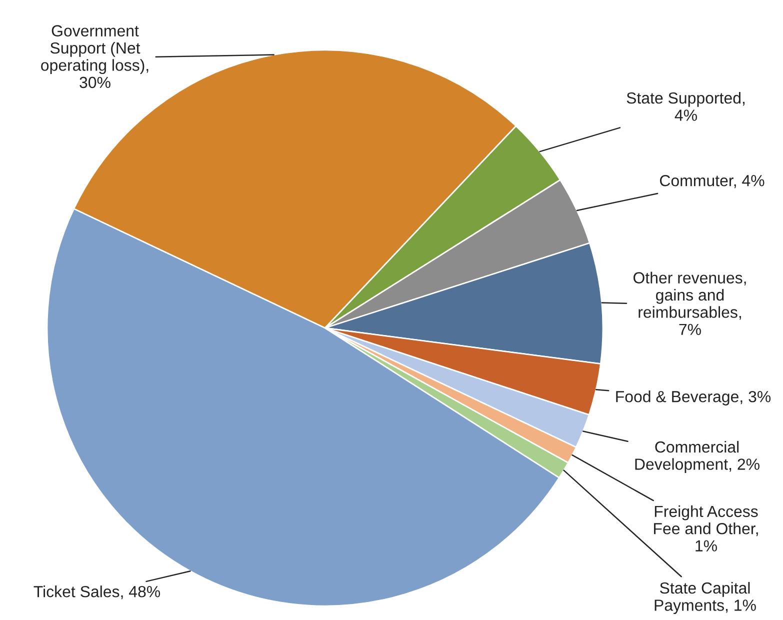  What do you see at coordinates (689, 304) in the screenshot?
I see `slice-label: Other revenues, gains and reimbursables, 7%` at bounding box center [689, 304].